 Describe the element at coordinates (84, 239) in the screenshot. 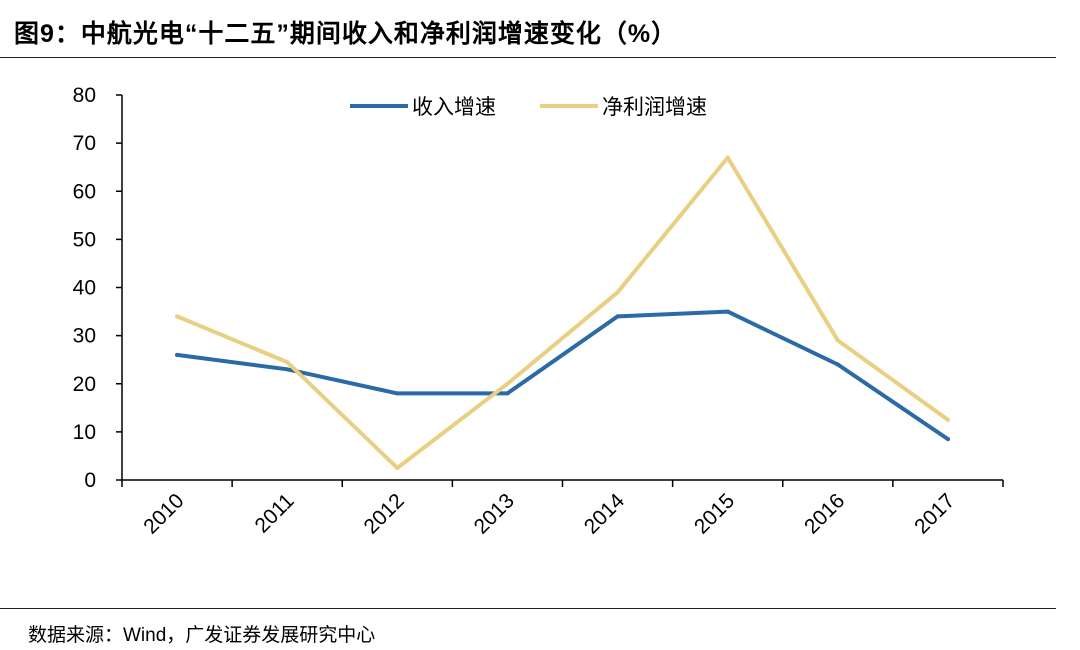

I see `y-tick-label: 50` at that location.